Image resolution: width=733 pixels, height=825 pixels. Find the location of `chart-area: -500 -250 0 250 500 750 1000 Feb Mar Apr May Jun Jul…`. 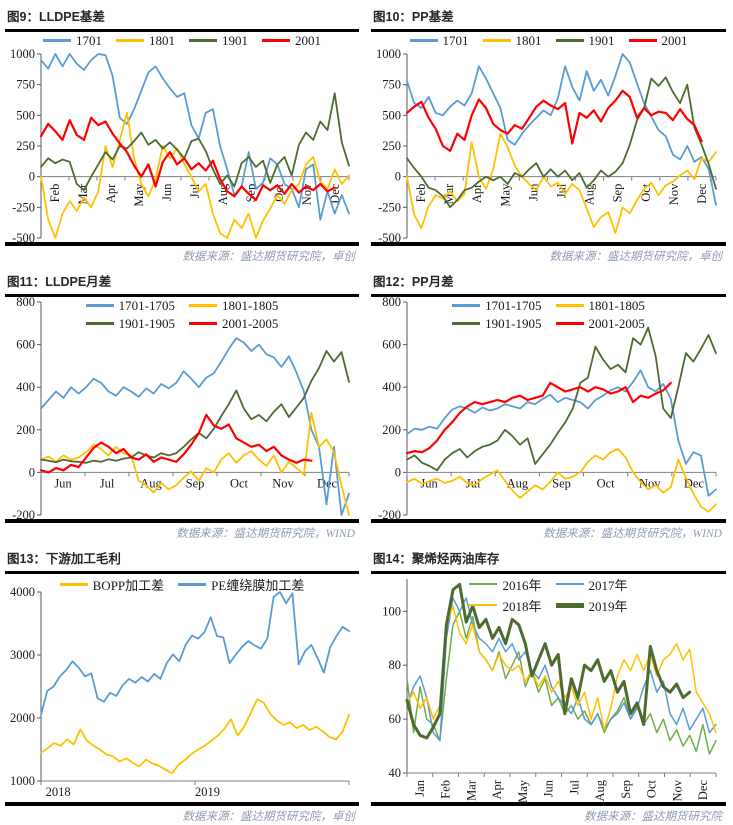

chart-area: -500 -250 0 250 500 750 1000 Feb Mar Apr May Jun Jul… is located at coordinates (182, 137).